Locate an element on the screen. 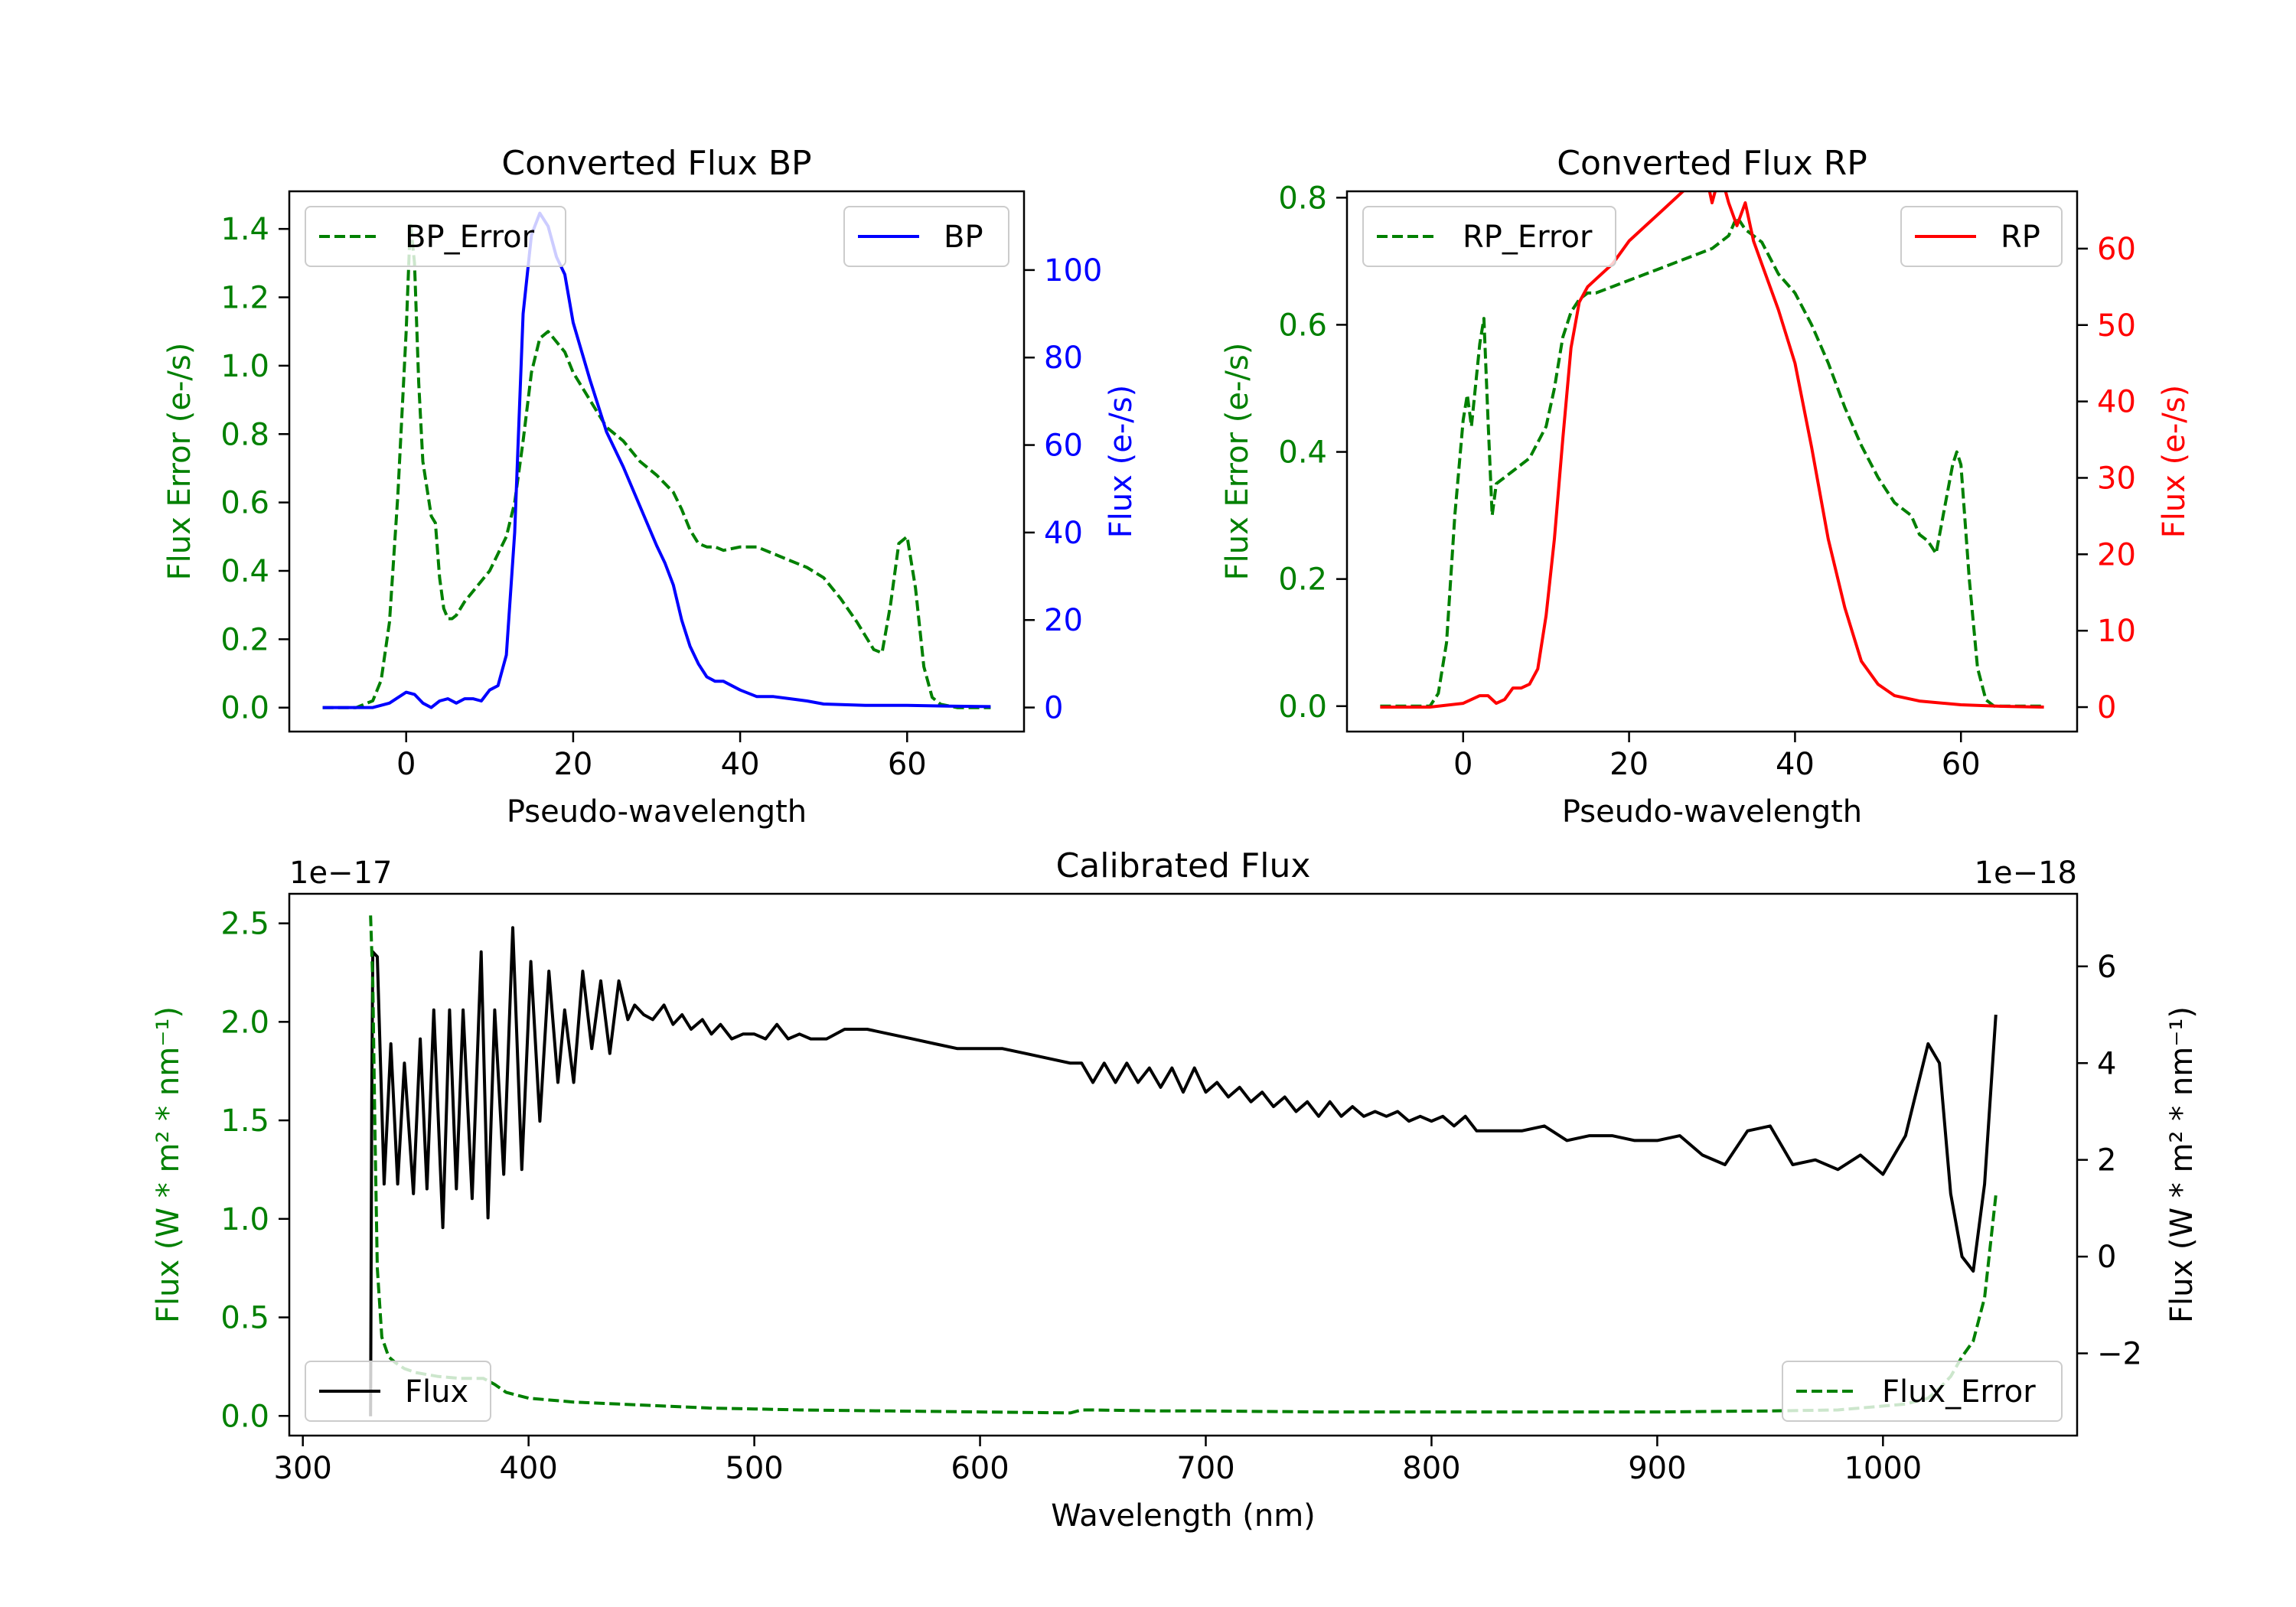 The width and height of the screenshot is (2296, 1607). series-line-rp is located at coordinates (1712, 450).